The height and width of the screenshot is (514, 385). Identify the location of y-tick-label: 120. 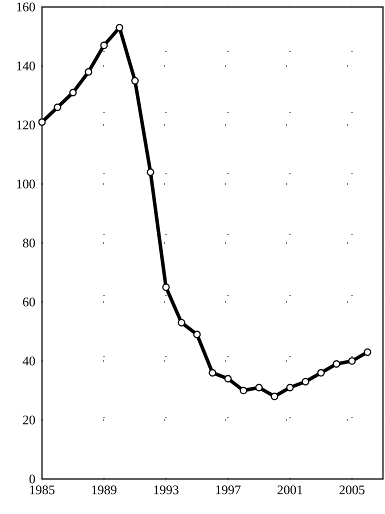
(26, 125).